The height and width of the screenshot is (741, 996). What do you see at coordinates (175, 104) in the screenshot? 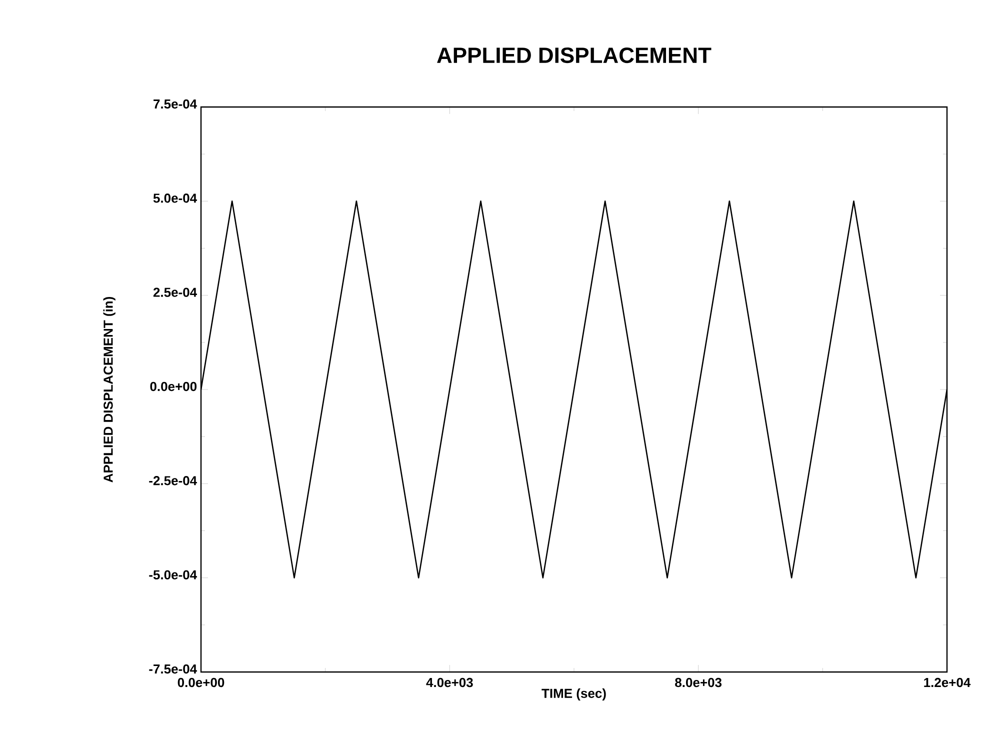
I see `y-tick-label: 7.5e-04` at bounding box center [175, 104].